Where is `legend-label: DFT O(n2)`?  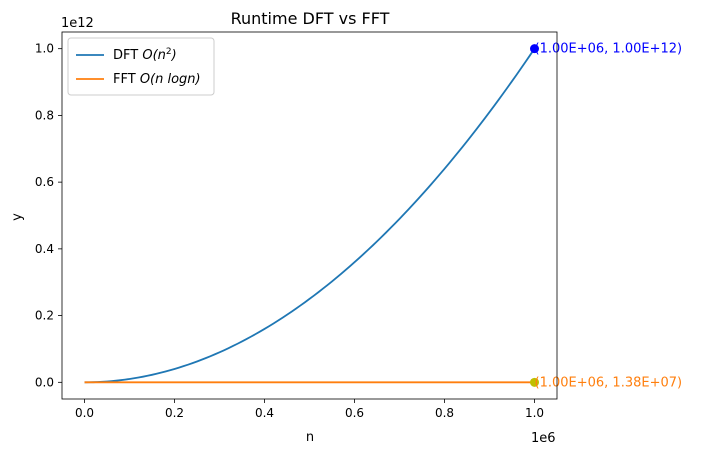
legend-label: DFT O(n2) is located at coordinates (145, 55).